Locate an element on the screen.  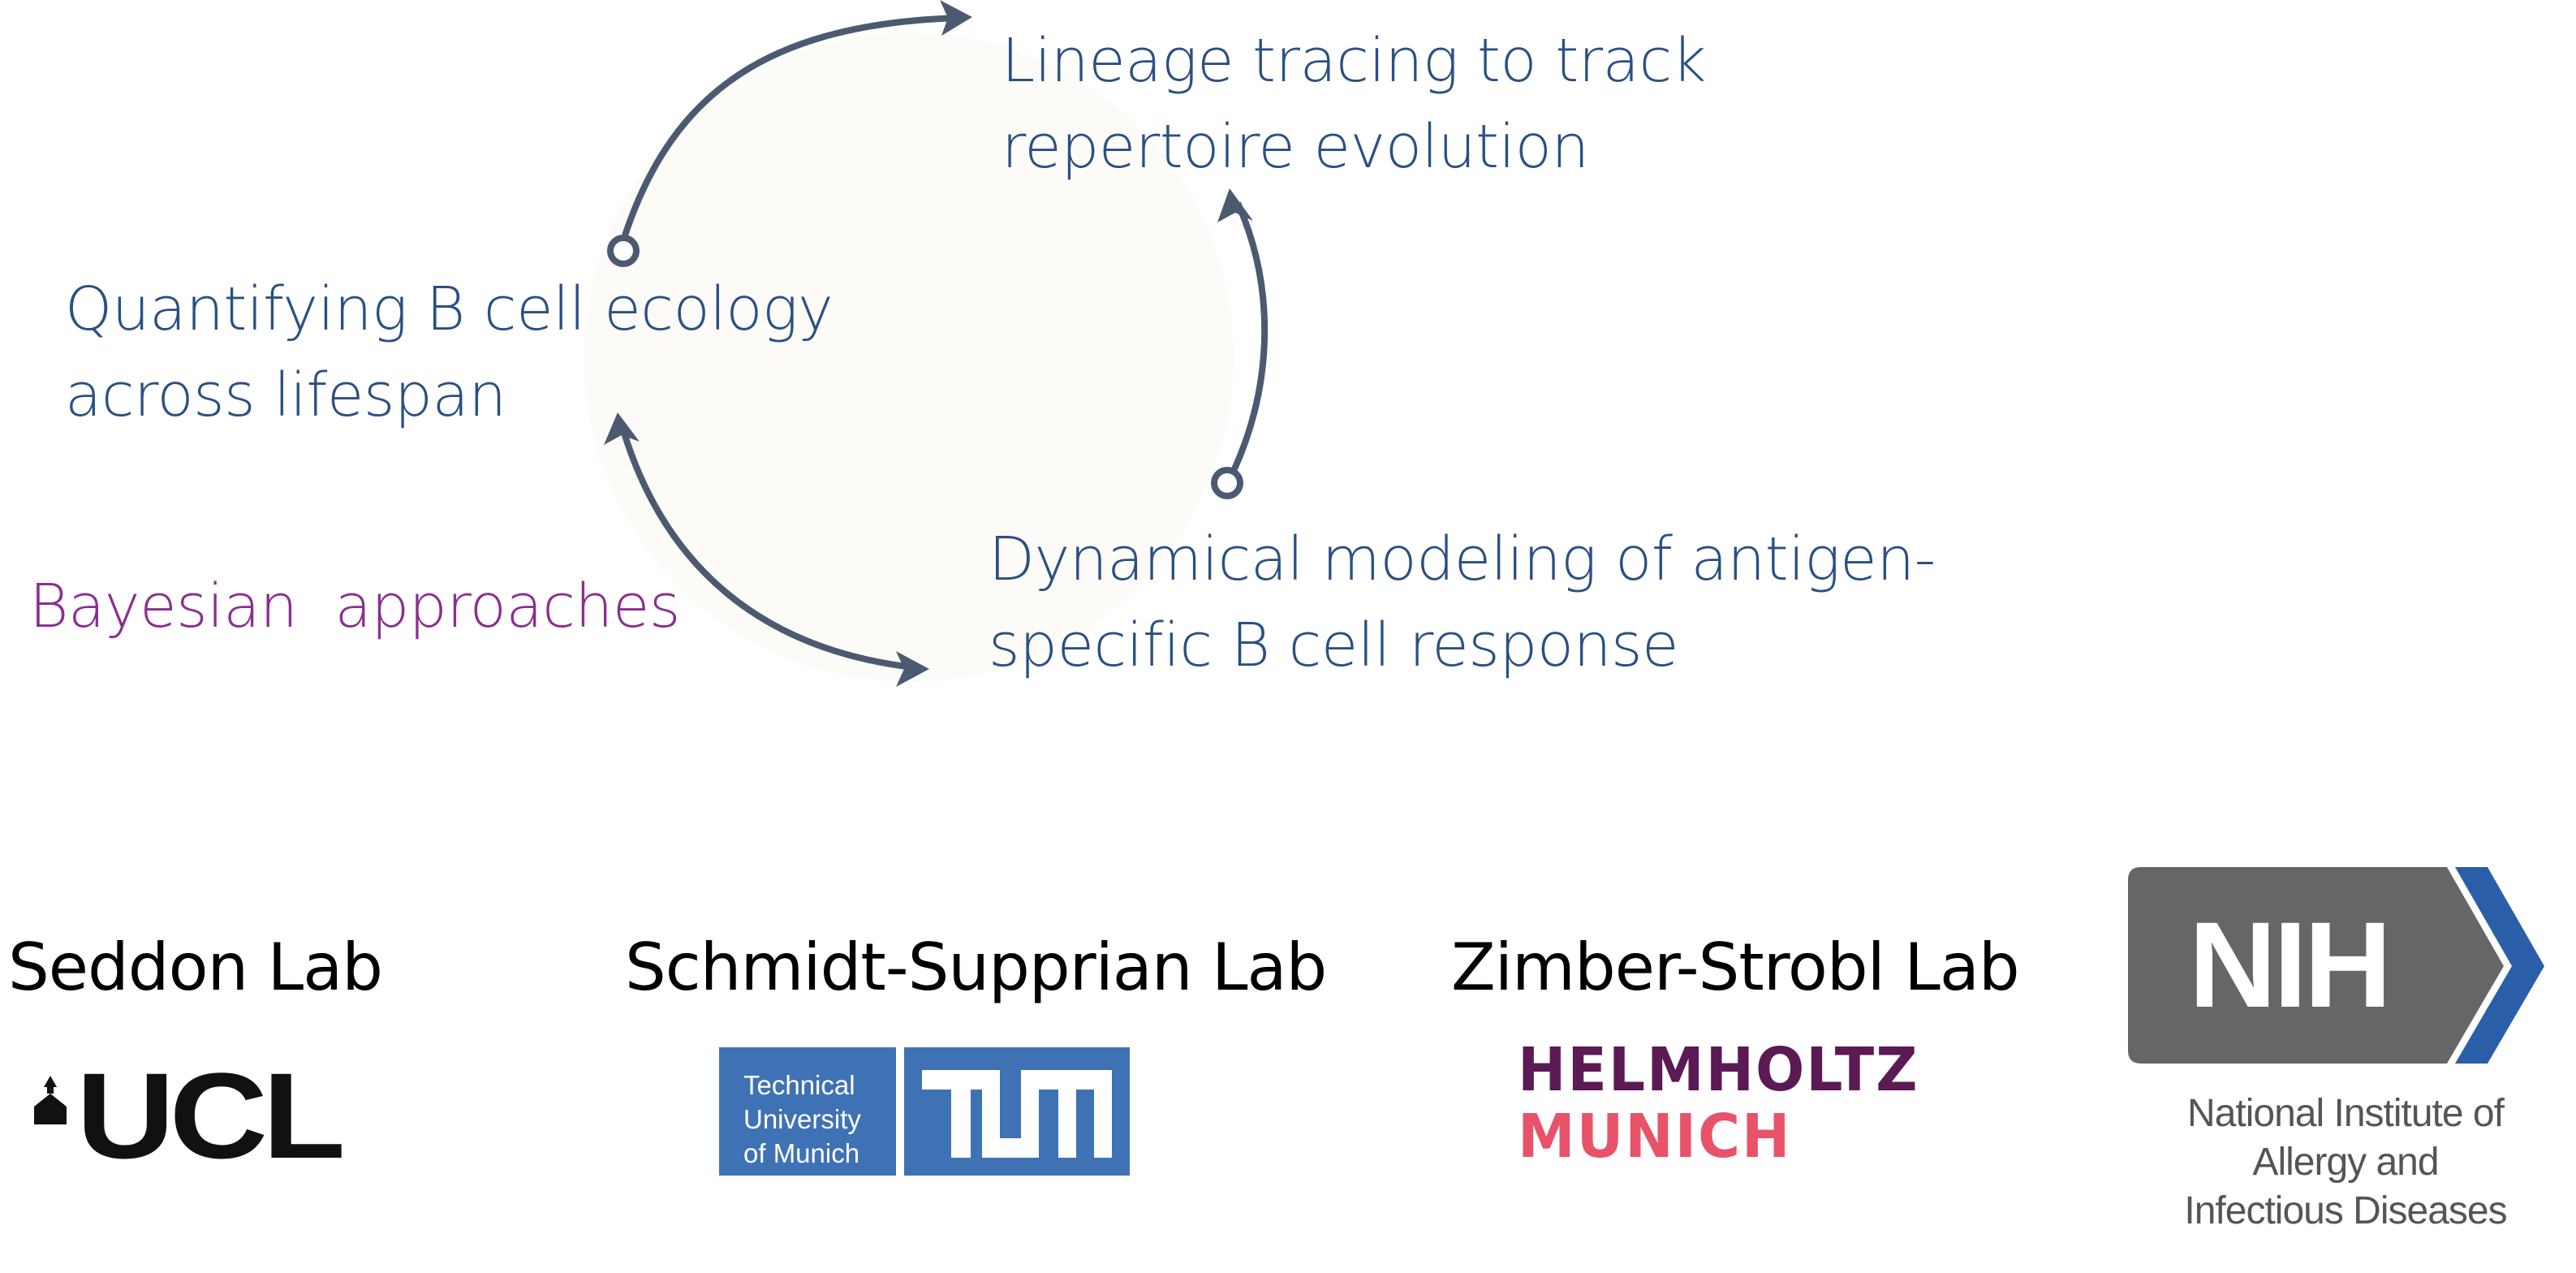
background-circle is located at coordinates (909, 357).